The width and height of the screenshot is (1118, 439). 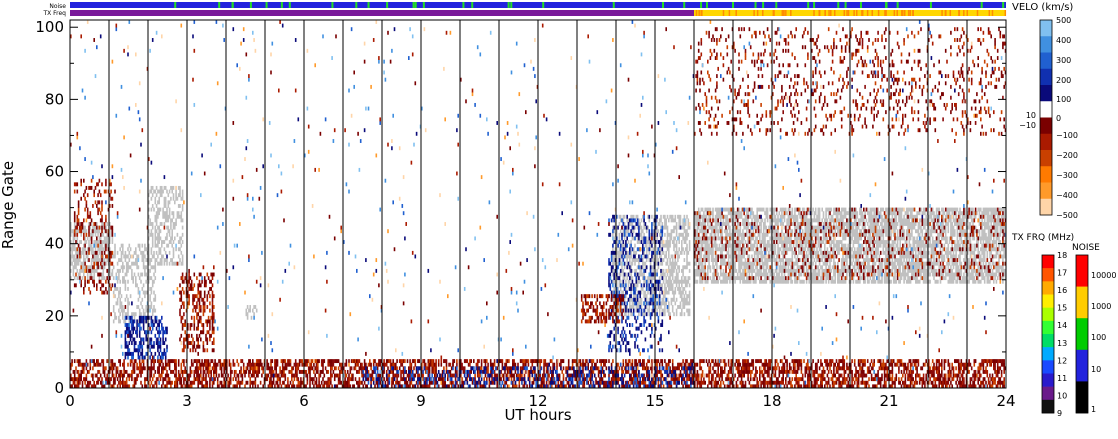 I want to click on noise-strip-tick, so click(x=175, y=5).